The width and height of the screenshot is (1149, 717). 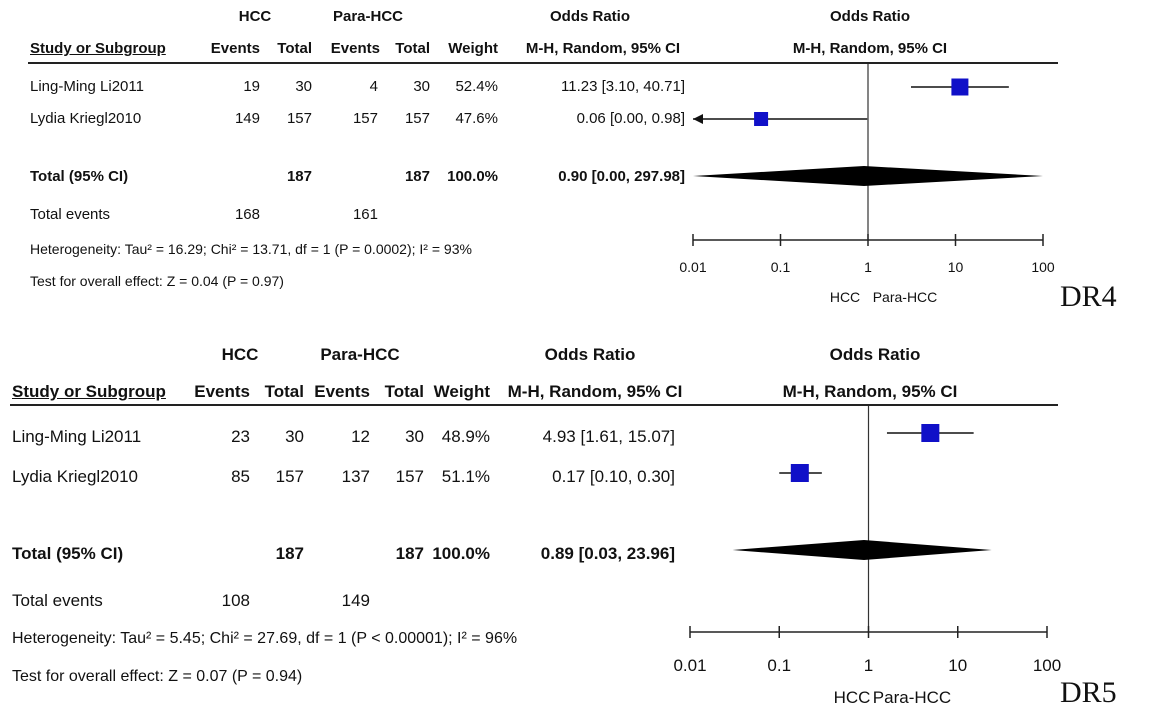 What do you see at coordinates (365, 118) in the screenshot?
I see `study-events-2: 157` at bounding box center [365, 118].